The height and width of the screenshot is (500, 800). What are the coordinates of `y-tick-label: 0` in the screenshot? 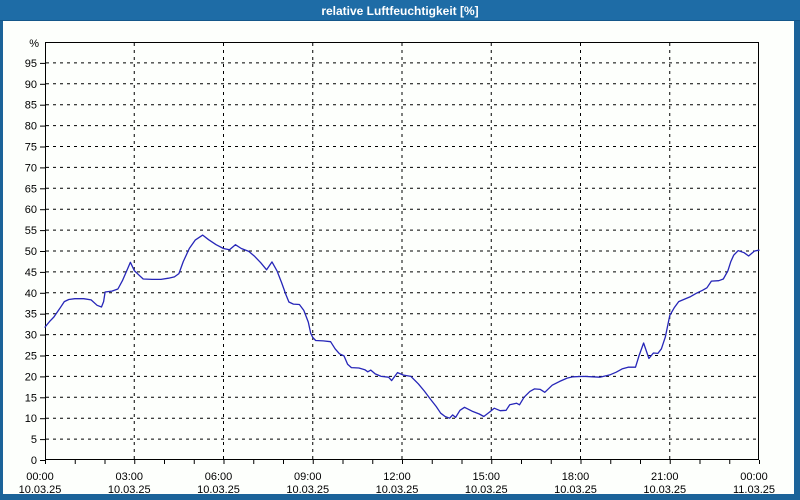 It's located at (34, 461).